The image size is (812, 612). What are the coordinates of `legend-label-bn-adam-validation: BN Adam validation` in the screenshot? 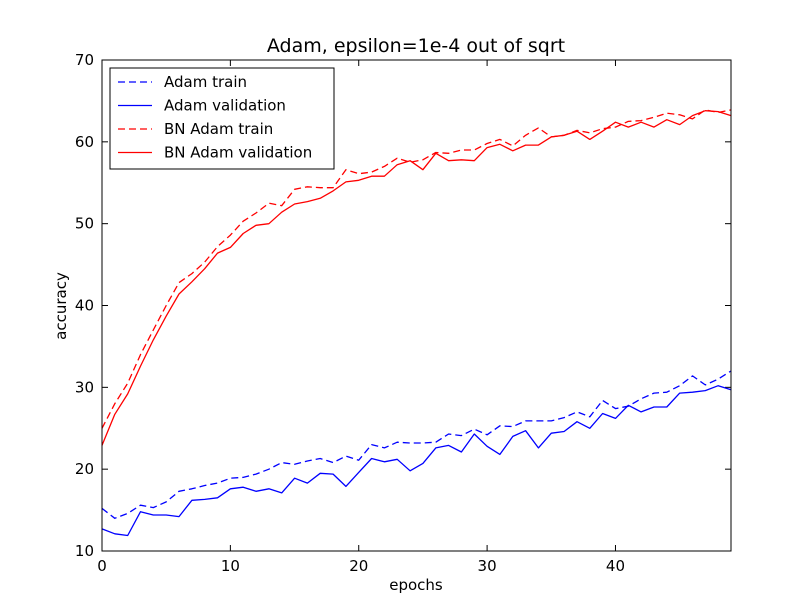 It's located at (238, 153).